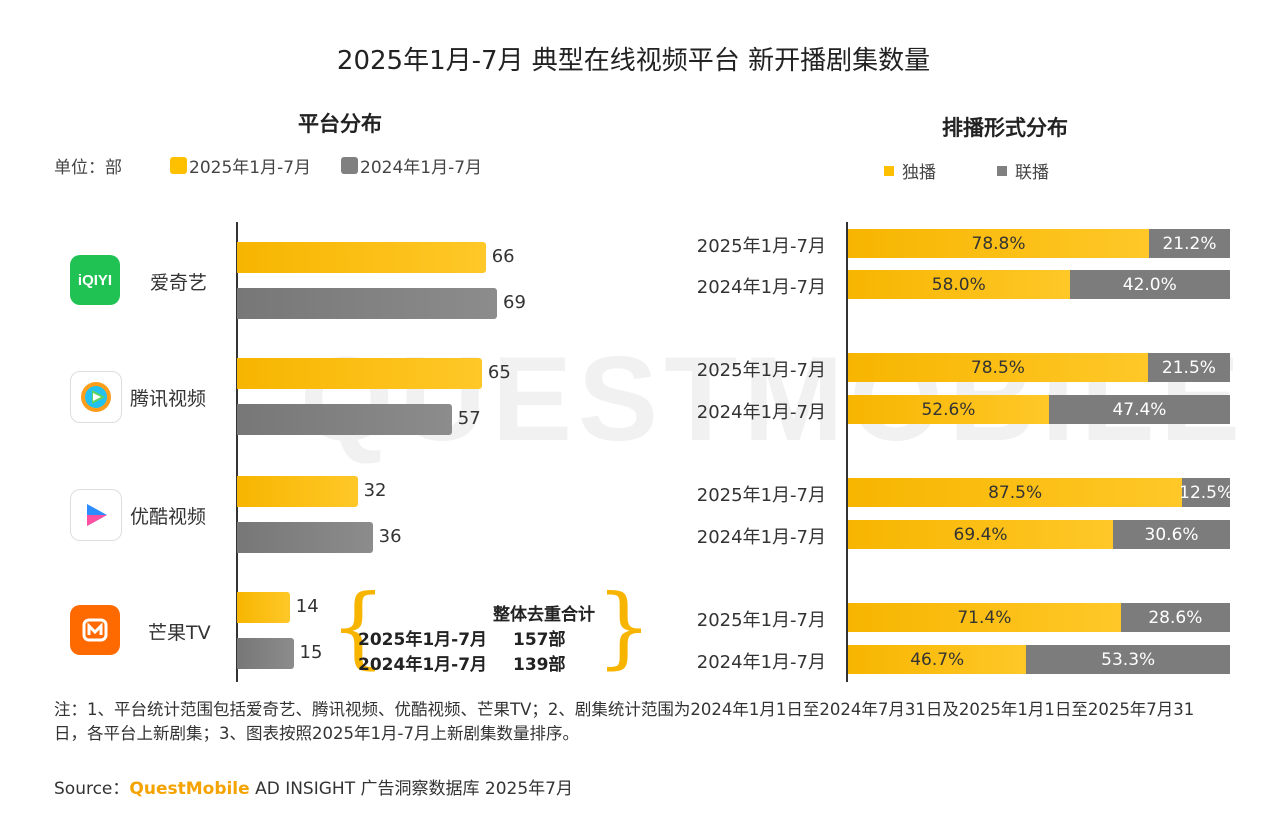 The width and height of the screenshot is (1267, 816). Describe the element at coordinates (959, 284) in the screenshot. I see `exclusive-segment: 58.0%` at that location.